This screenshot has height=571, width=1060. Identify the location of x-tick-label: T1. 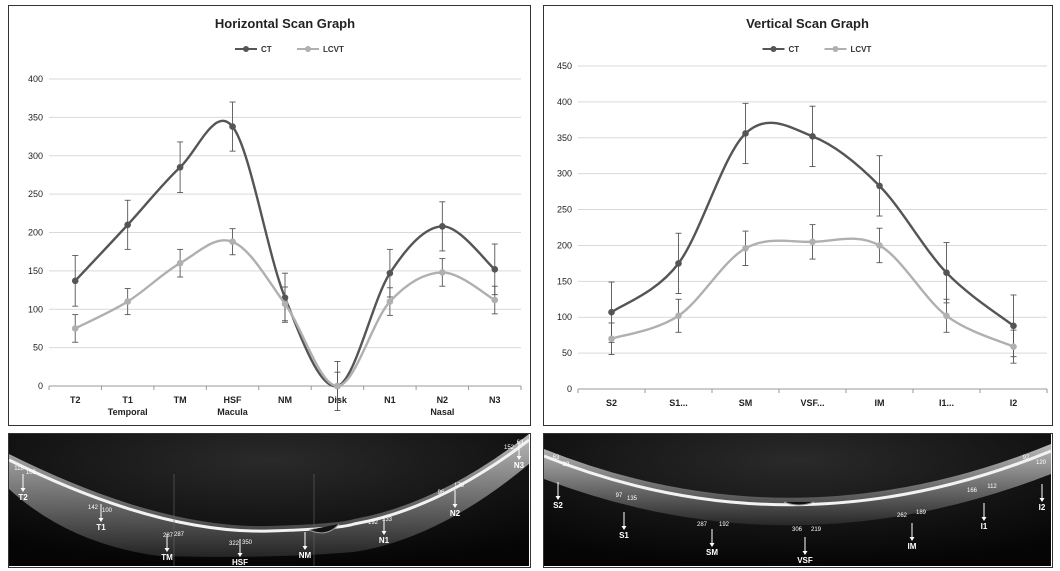
(127, 400).